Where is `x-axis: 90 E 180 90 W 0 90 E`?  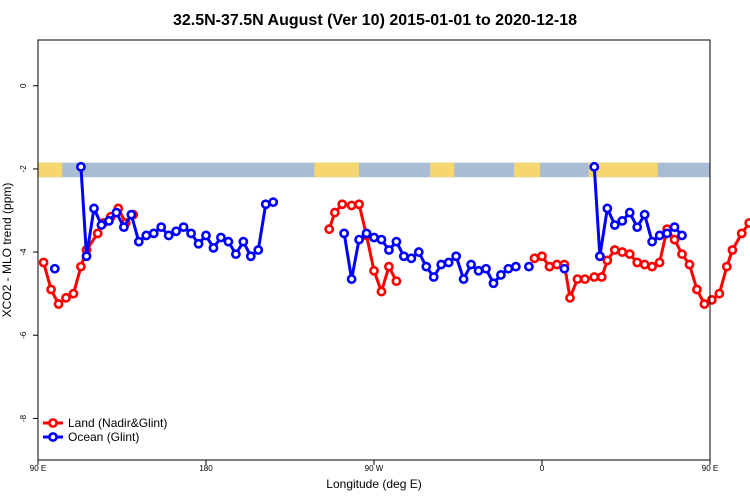
x-axis: 90 E 180 90 W 0 90 E is located at coordinates (374, 466).